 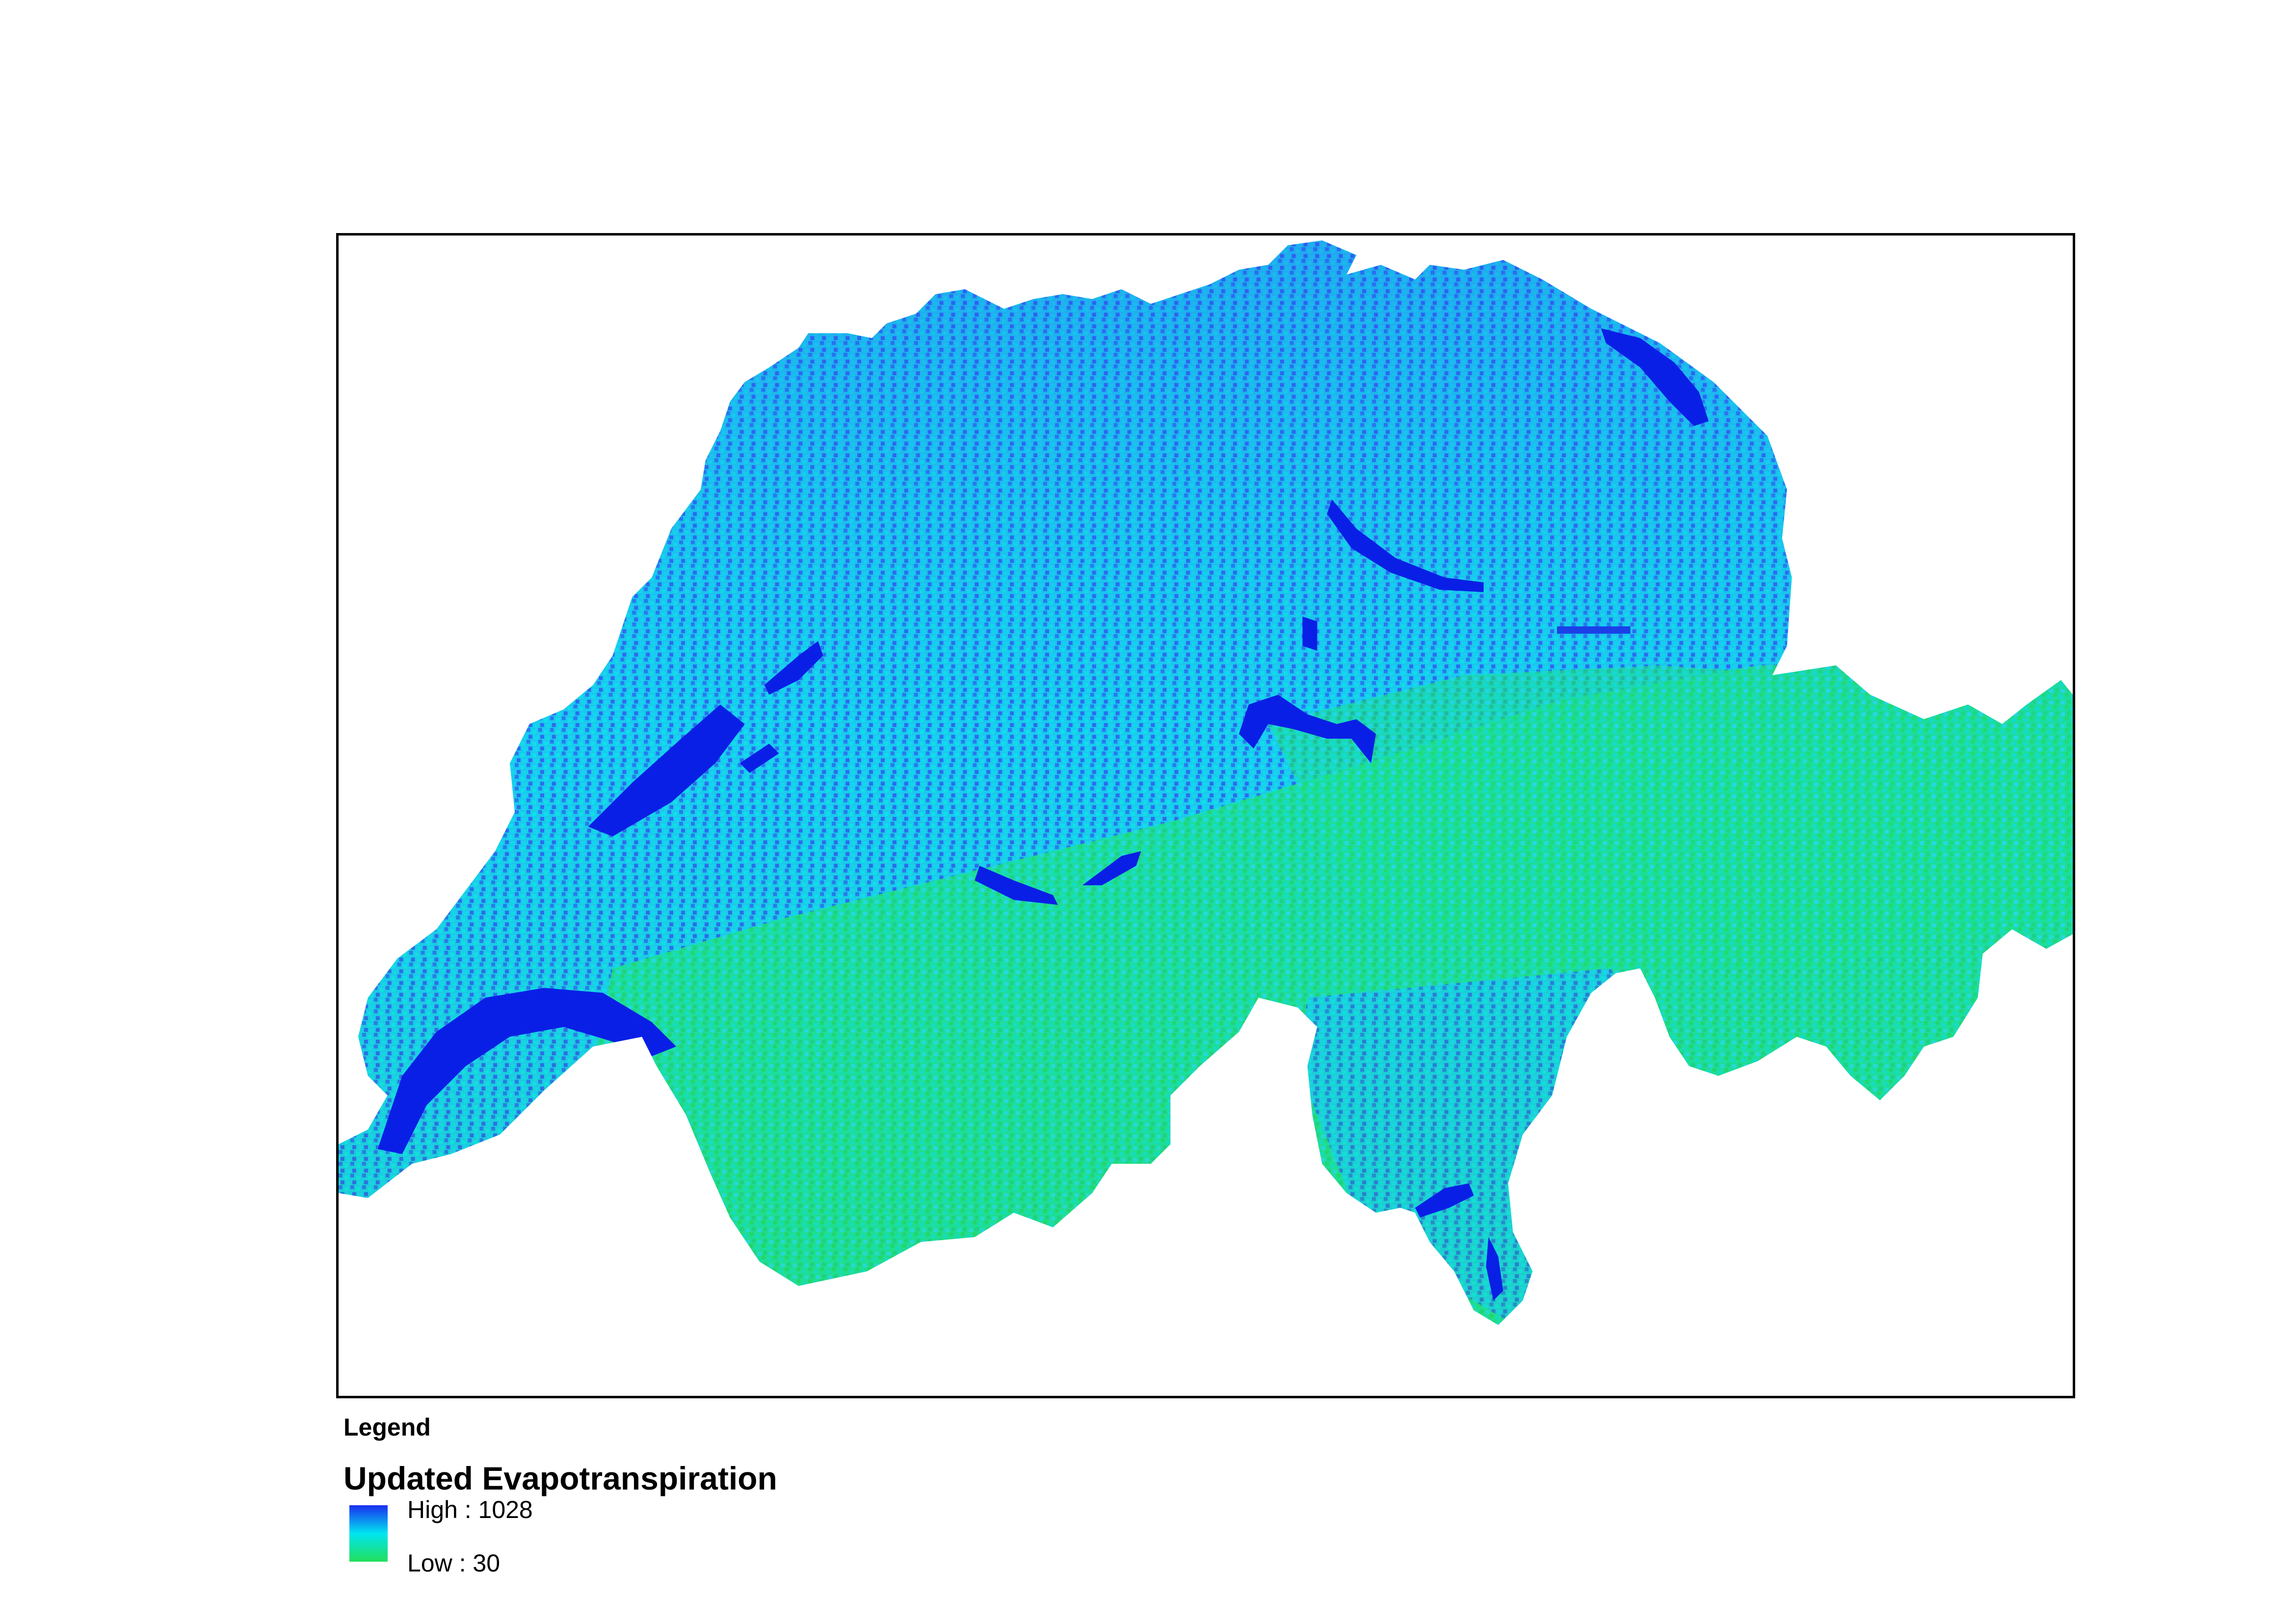 I want to click on legend-low-label: Low : 30, so click(x=454, y=1563).